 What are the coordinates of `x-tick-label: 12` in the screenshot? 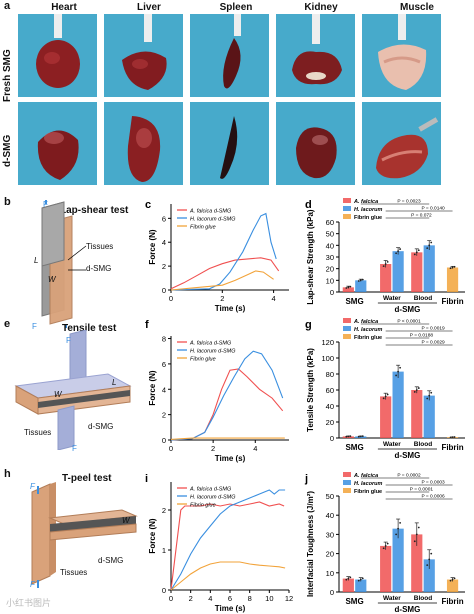 It's located at (289, 598).